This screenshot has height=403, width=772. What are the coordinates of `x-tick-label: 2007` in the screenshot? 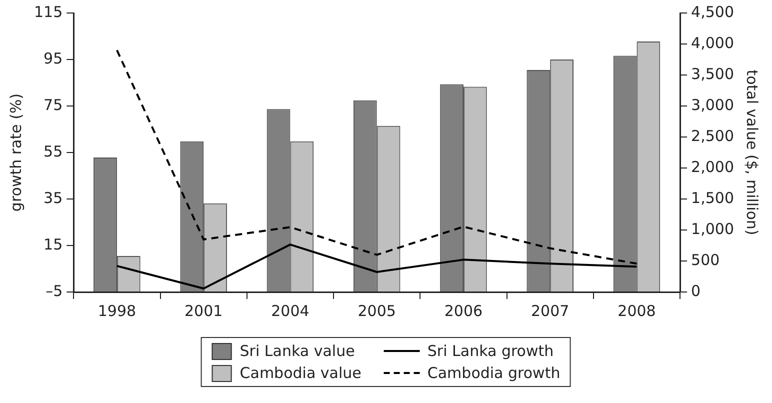 It's located at (550, 311).